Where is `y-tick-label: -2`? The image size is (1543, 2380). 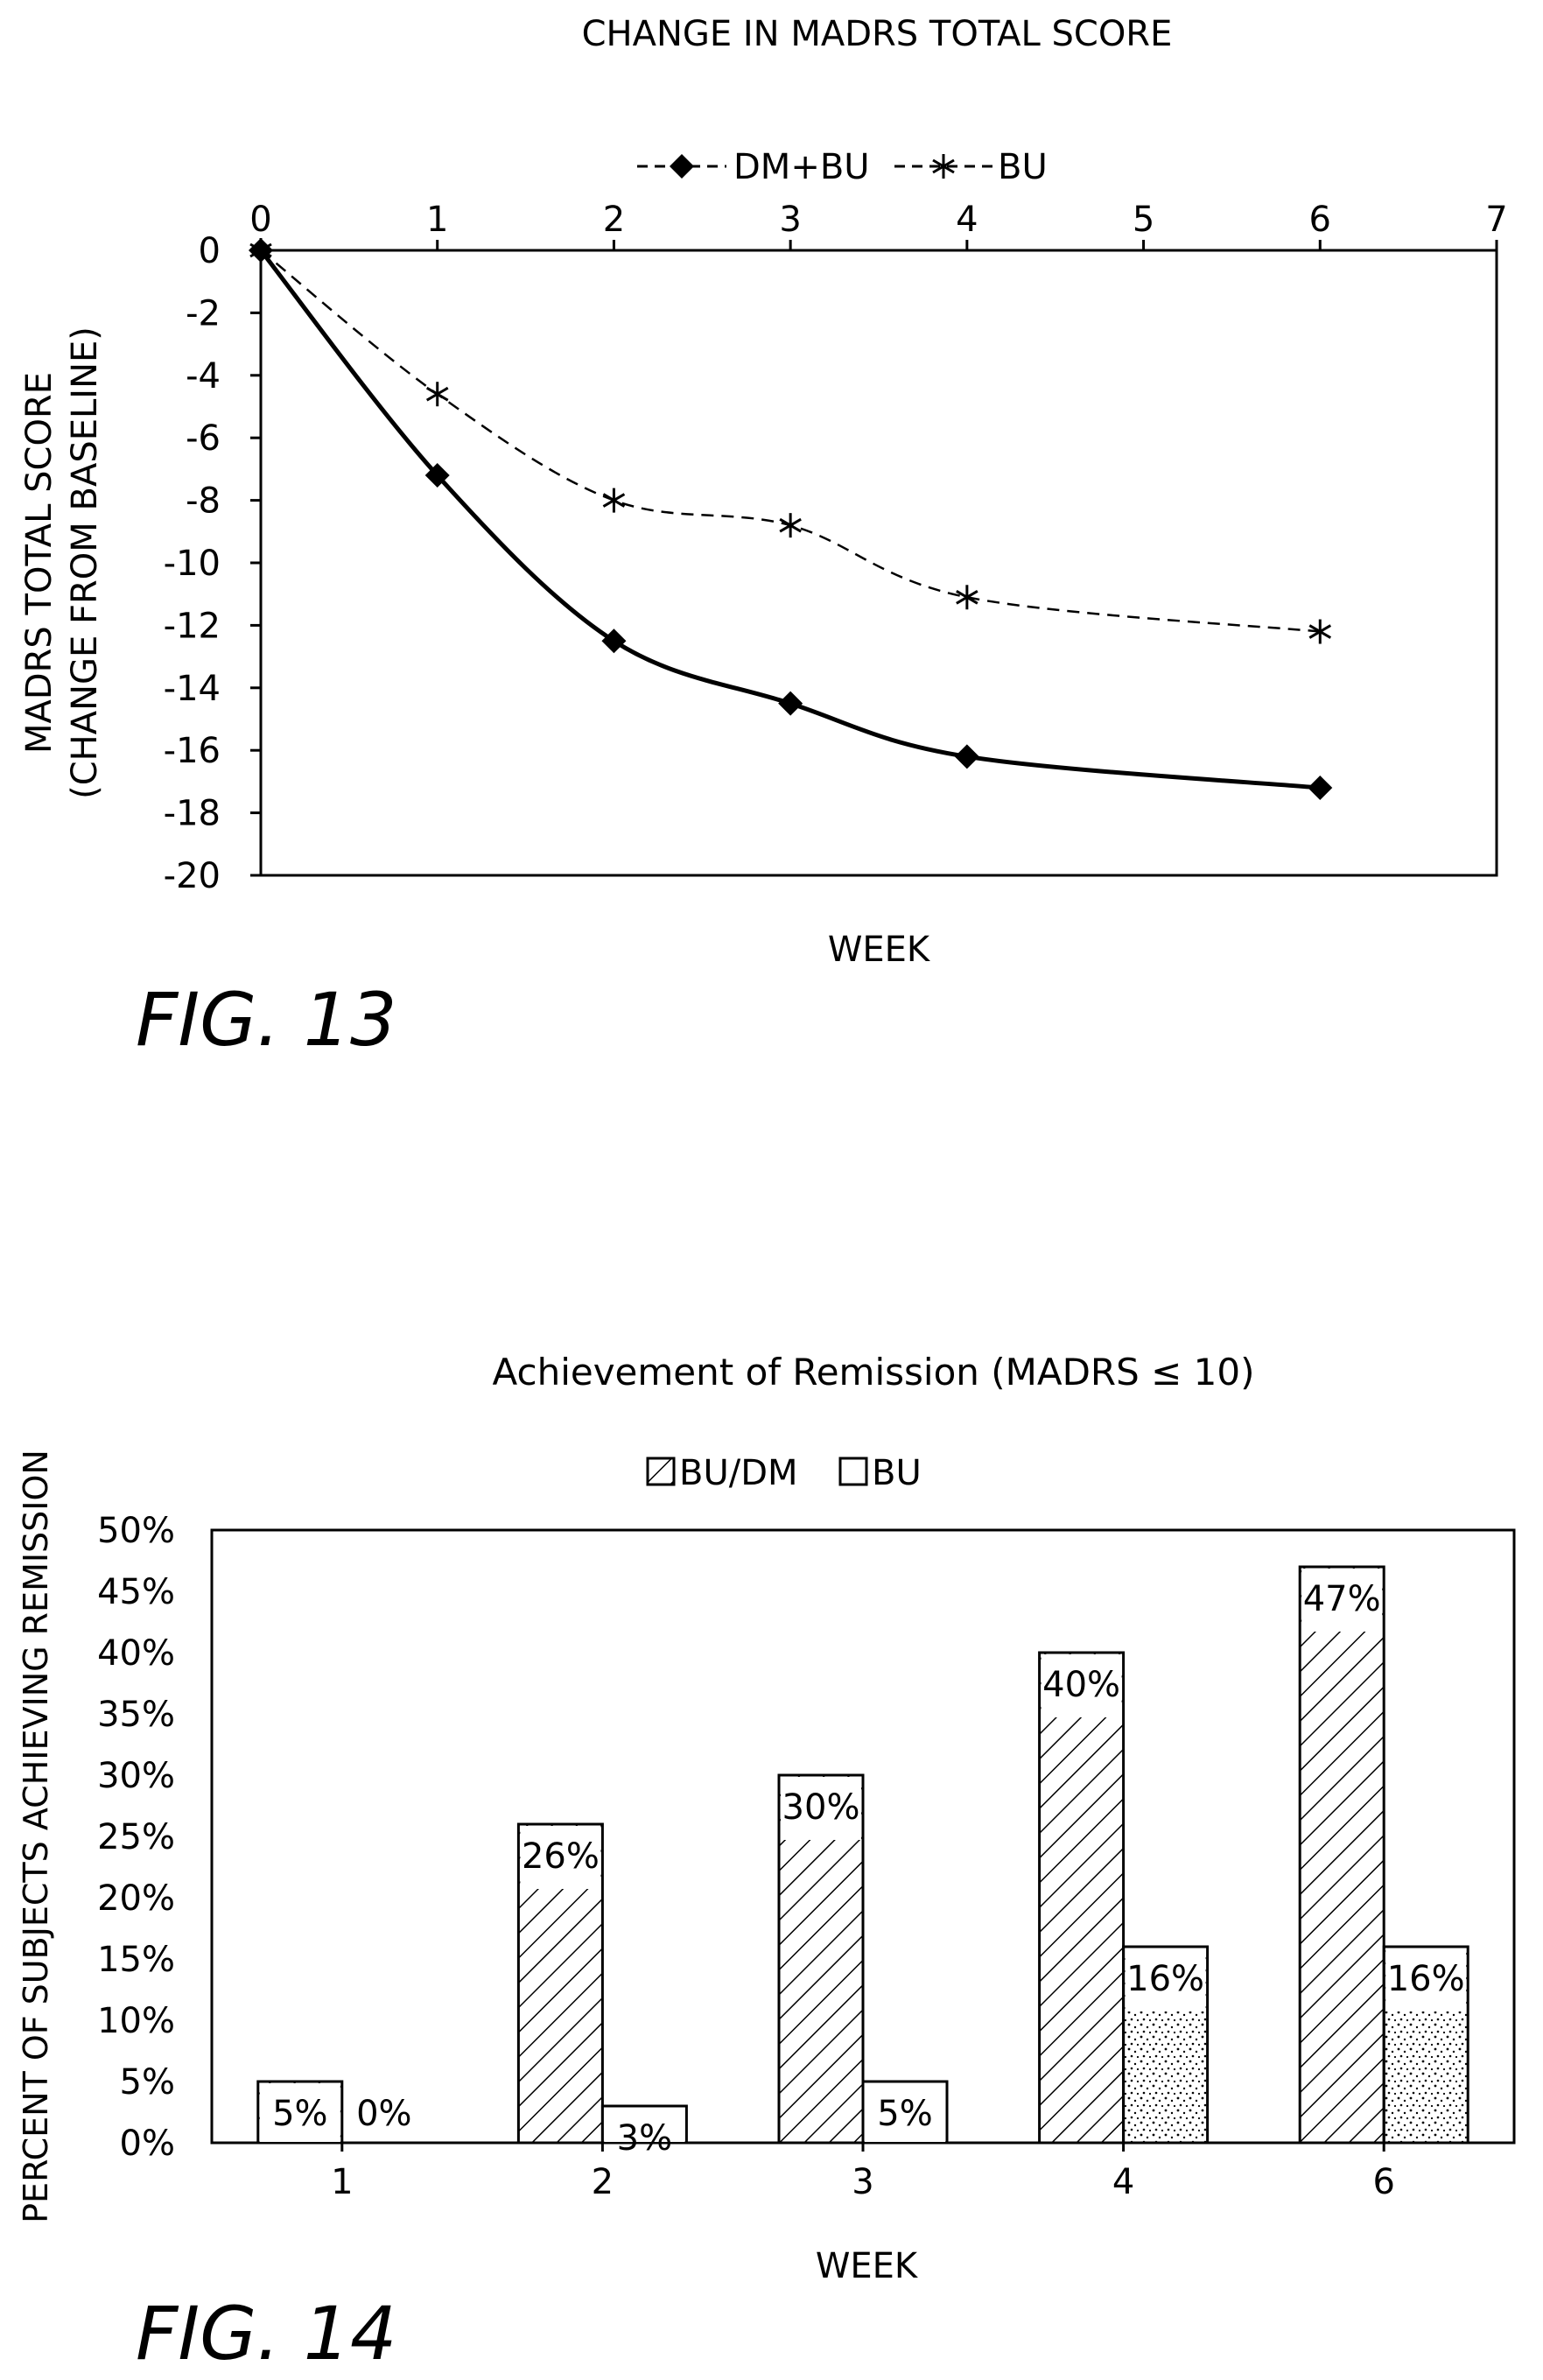
y-tick-label: -2 is located at coordinates (203, 313).